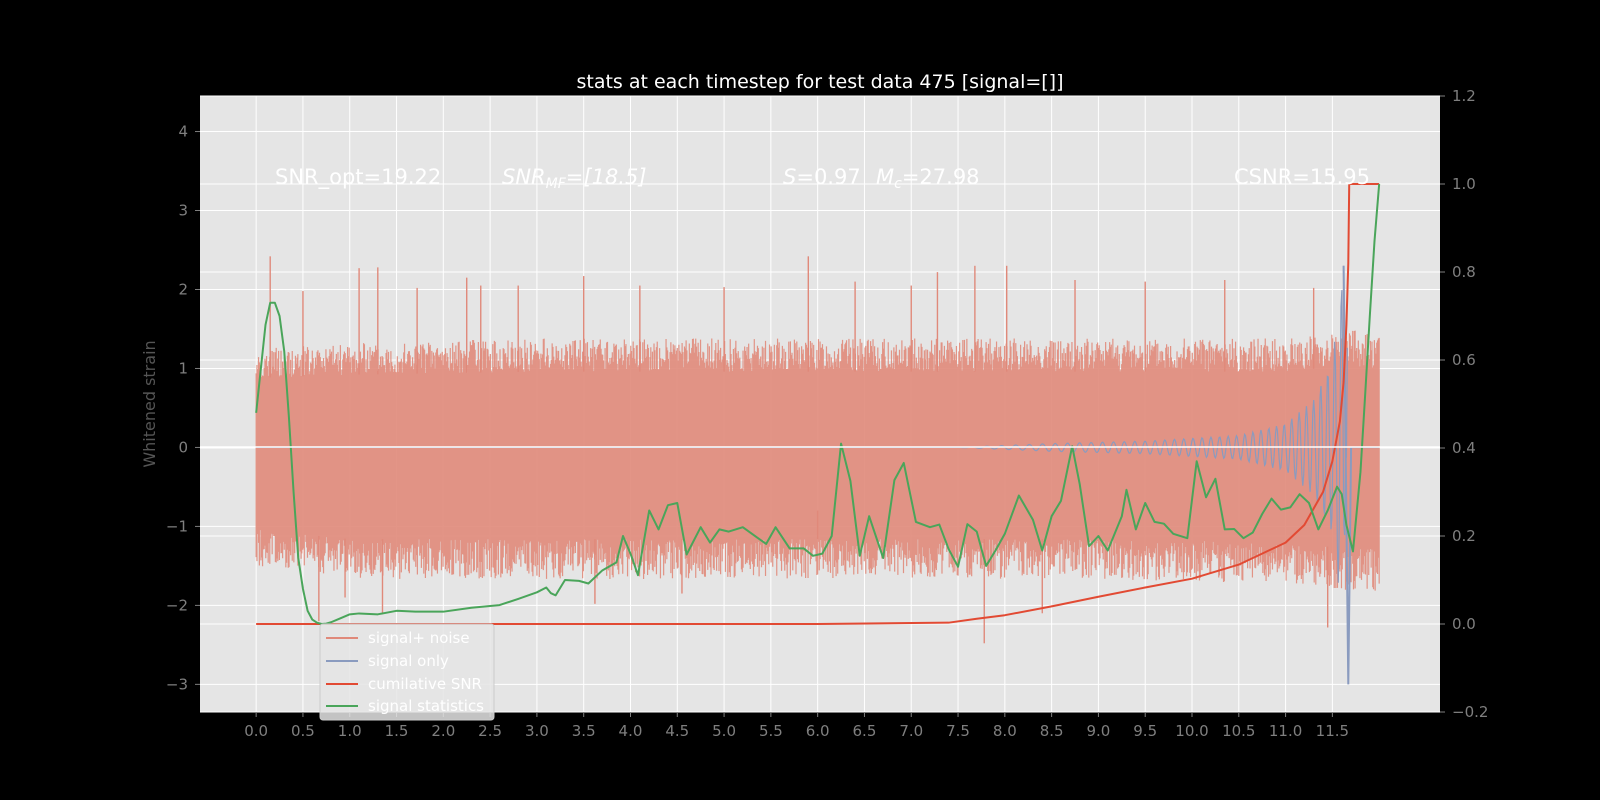 This screenshot has width=1600, height=800. Describe the element at coordinates (1191, 731) in the screenshot. I see `x-tick-label: 10.0` at that location.